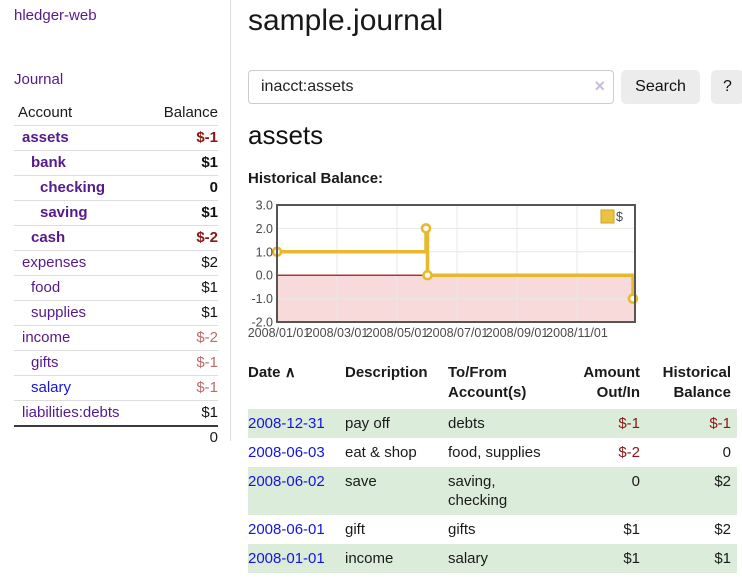 The width and height of the screenshot is (742, 582). I want to click on account-link-expenses: expenses, so click(54, 262).